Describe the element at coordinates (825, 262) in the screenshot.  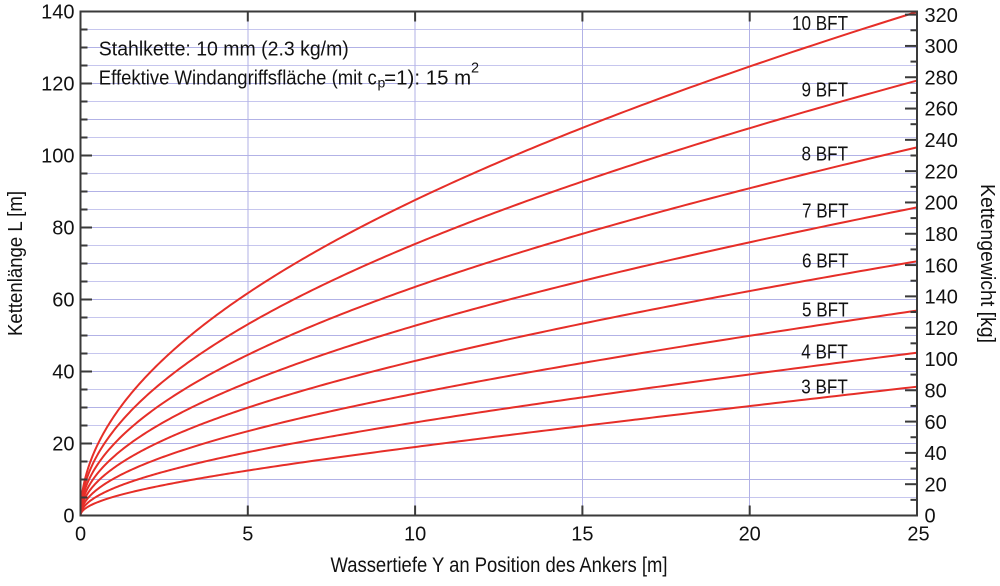
I see `svg-text: 6 BFT` at that location.